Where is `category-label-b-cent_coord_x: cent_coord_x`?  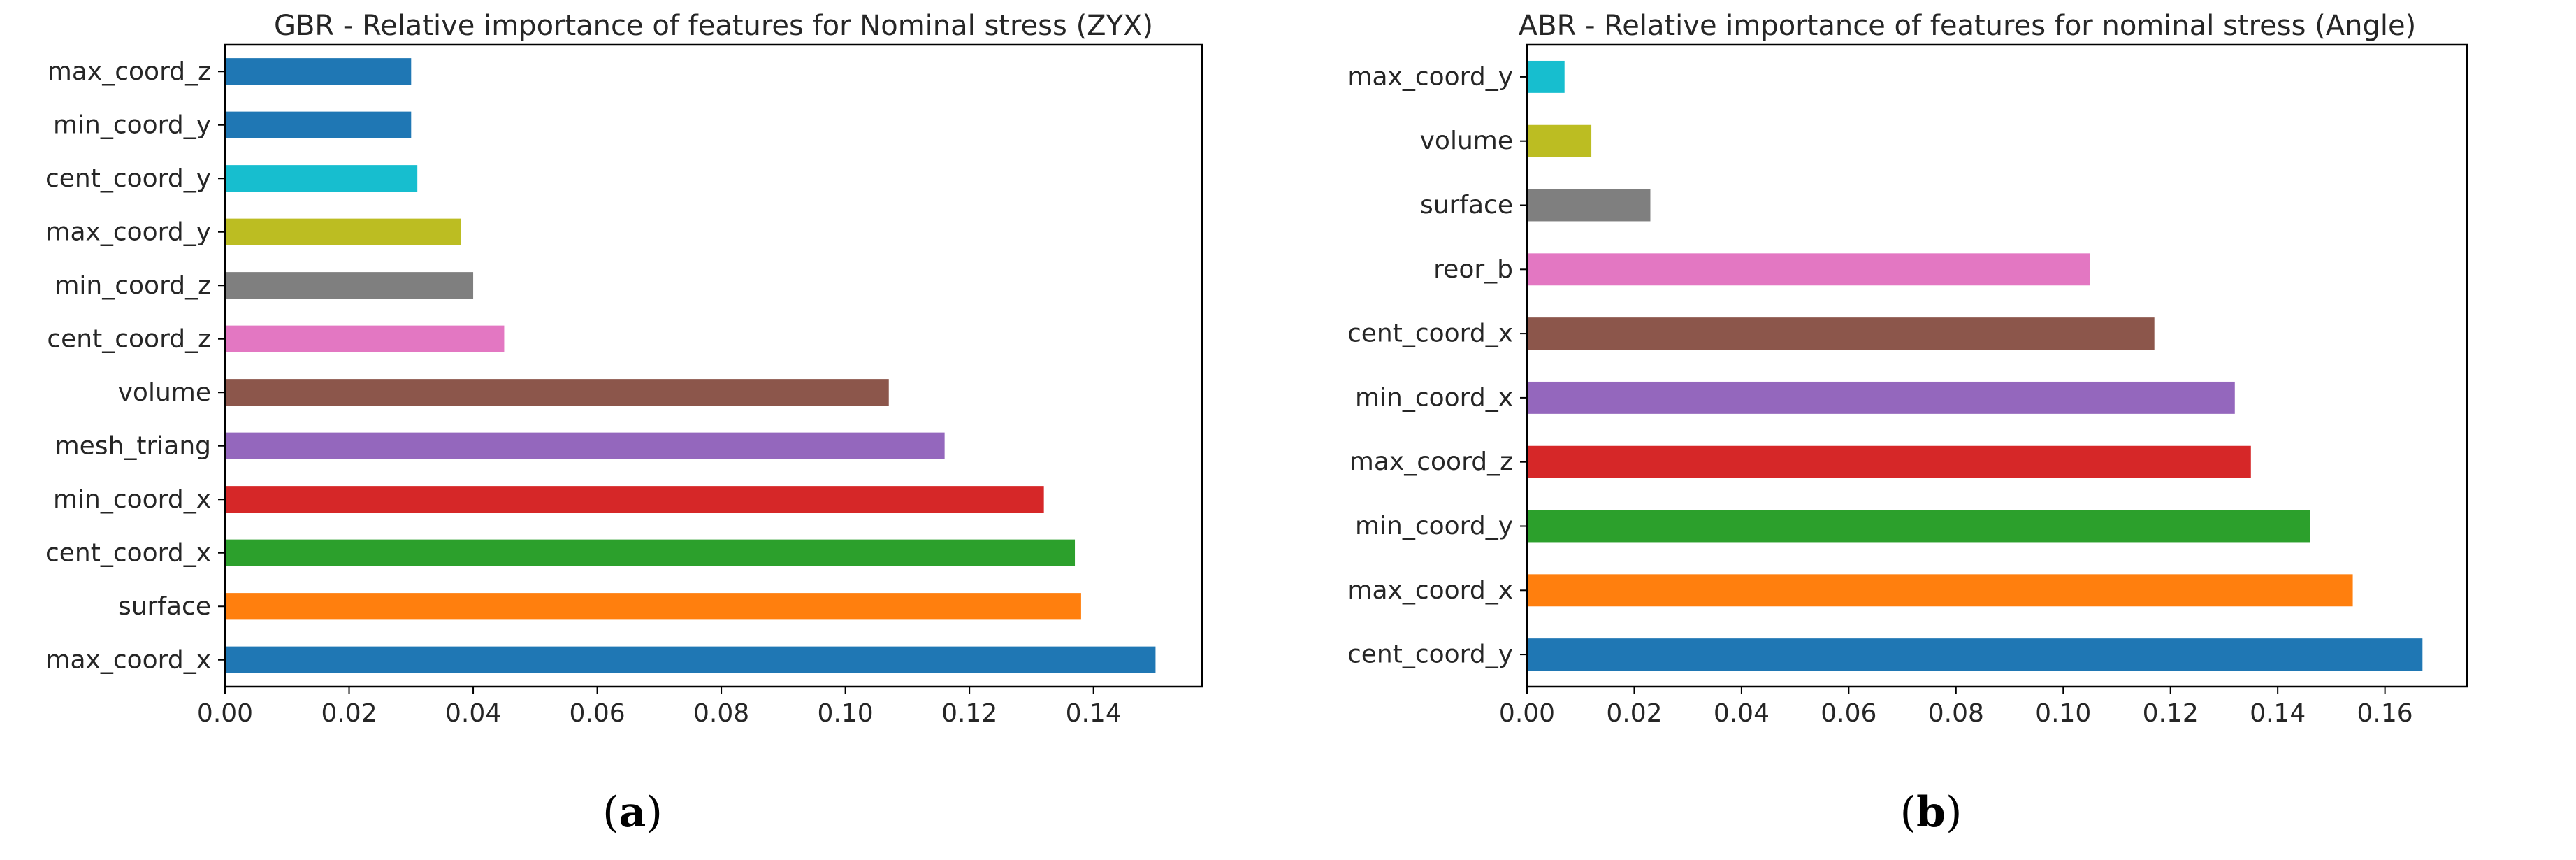 category-label-b-cent_coord_x: cent_coord_x is located at coordinates (1430, 334).